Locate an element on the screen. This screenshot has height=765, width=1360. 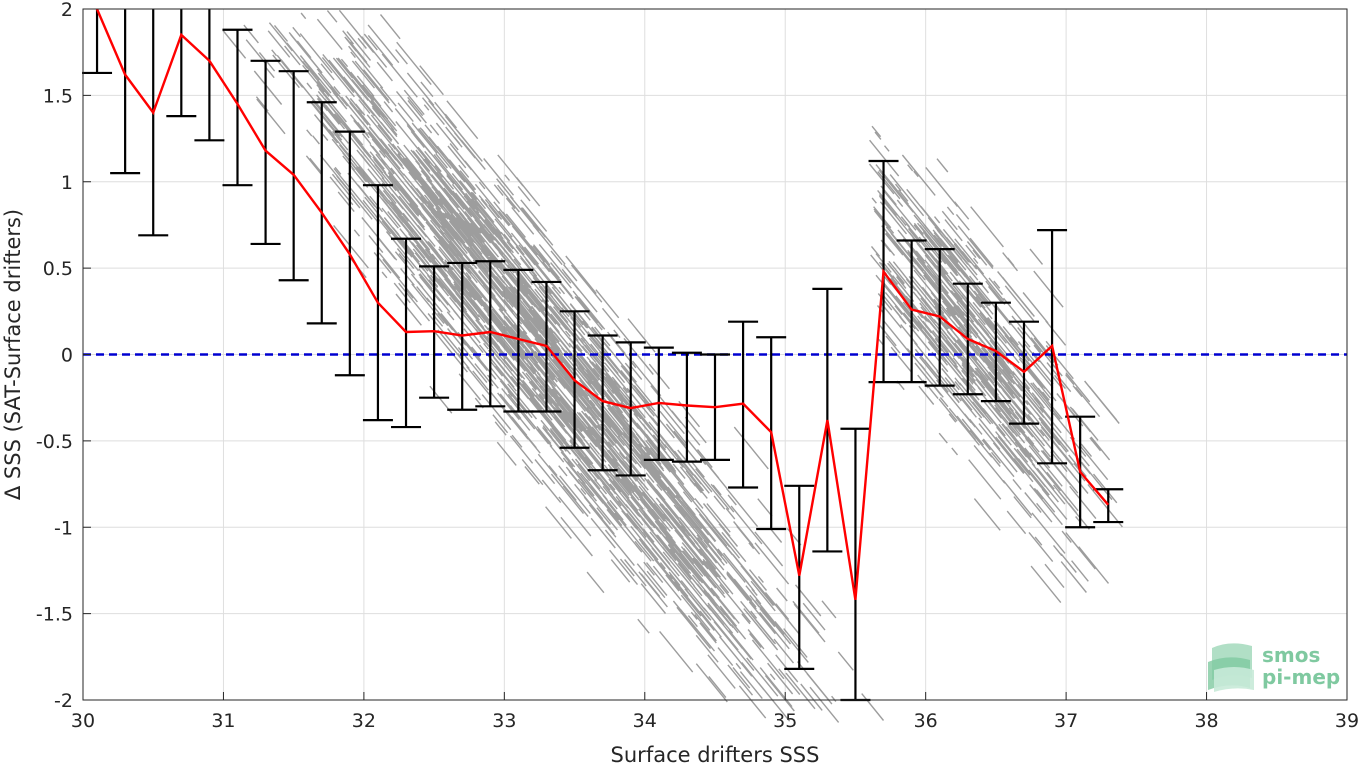
x-tick-label: 35 is located at coordinates (785, 721).